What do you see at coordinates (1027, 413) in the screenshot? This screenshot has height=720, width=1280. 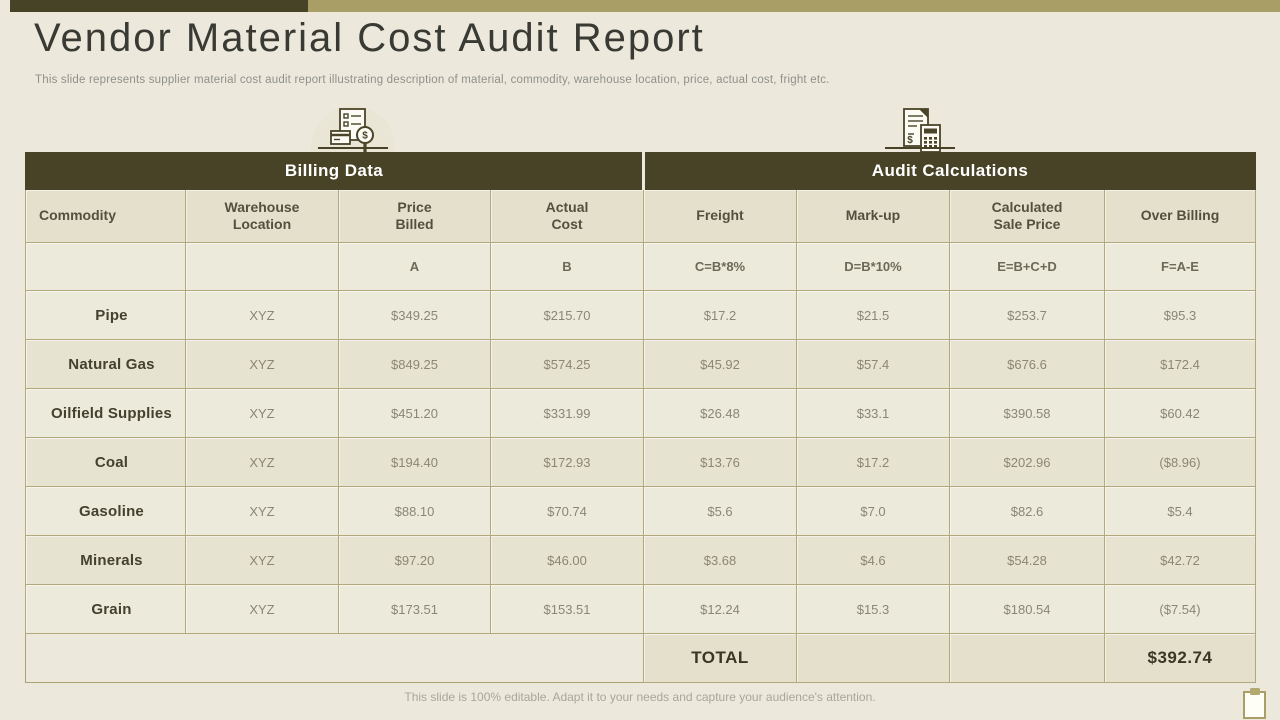 I see `calc-sale-price-cell: $390.58` at bounding box center [1027, 413].